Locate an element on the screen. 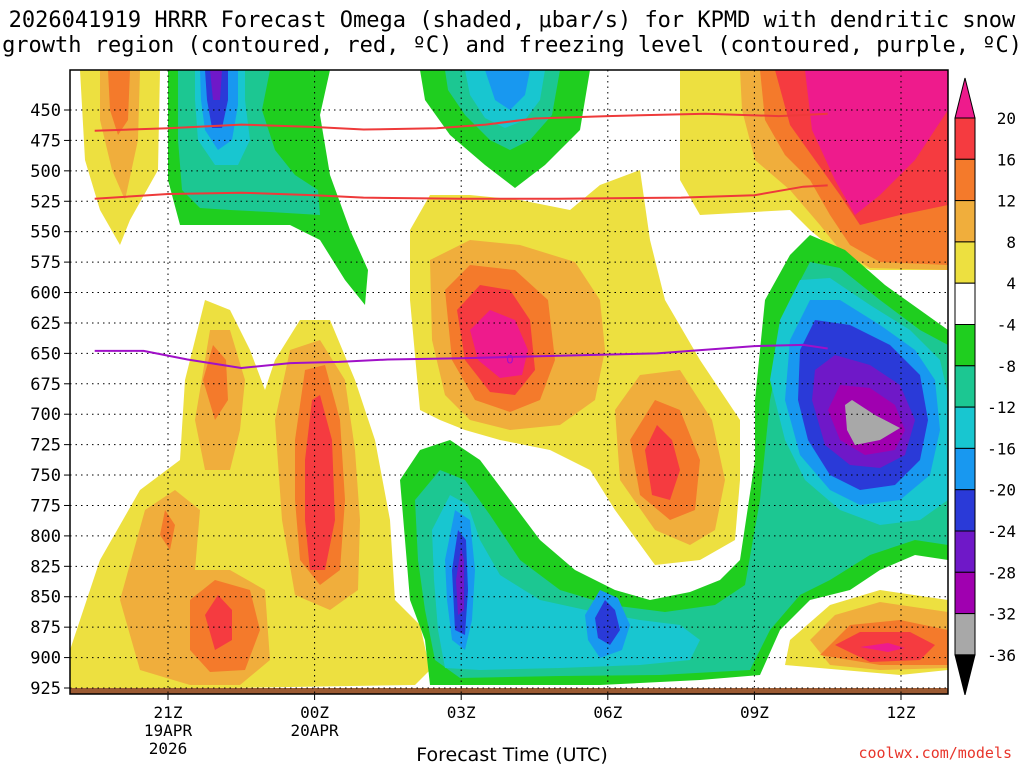 Image resolution: width=1024 pixels, height=768 pixels. colorbar-label: -28 is located at coordinates (1001, 572).